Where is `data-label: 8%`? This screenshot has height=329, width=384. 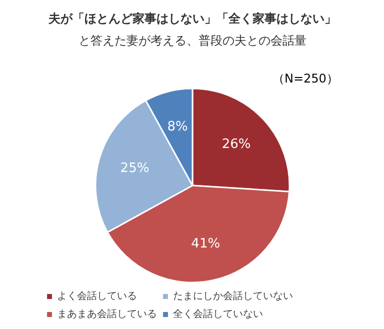
data-label: 8% is located at coordinates (177, 127).